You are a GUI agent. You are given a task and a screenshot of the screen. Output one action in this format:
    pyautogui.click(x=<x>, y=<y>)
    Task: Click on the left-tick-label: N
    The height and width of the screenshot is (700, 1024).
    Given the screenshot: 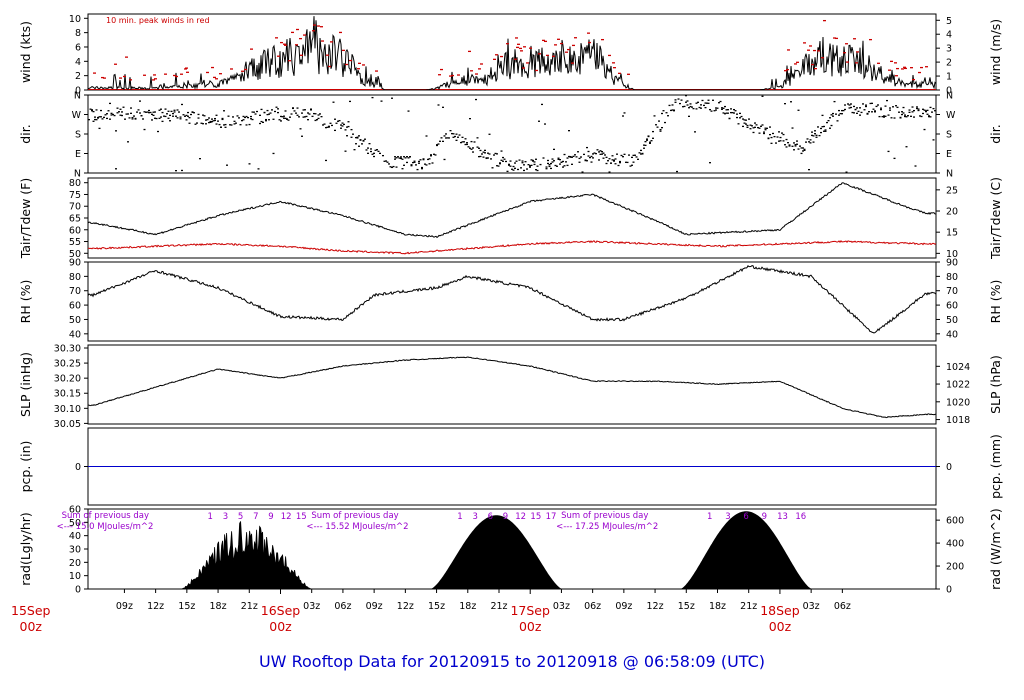 What is the action you would take?
    pyautogui.click(x=77, y=96)
    